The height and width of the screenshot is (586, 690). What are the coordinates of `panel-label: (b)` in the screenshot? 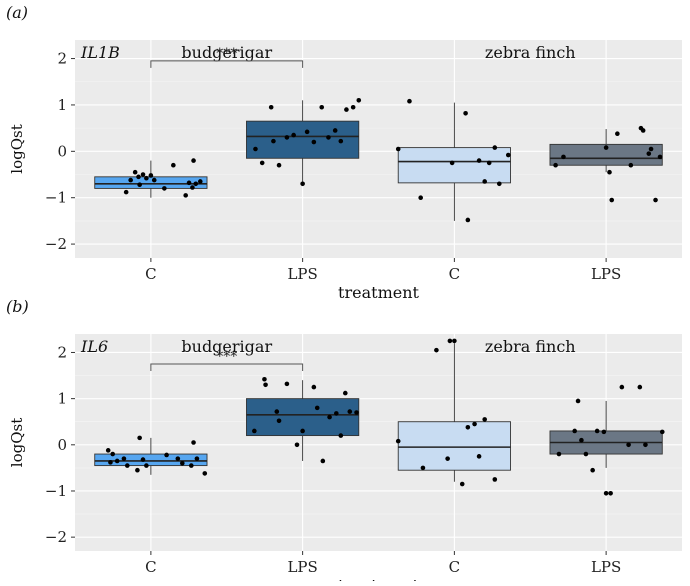 It's located at (17, 306).